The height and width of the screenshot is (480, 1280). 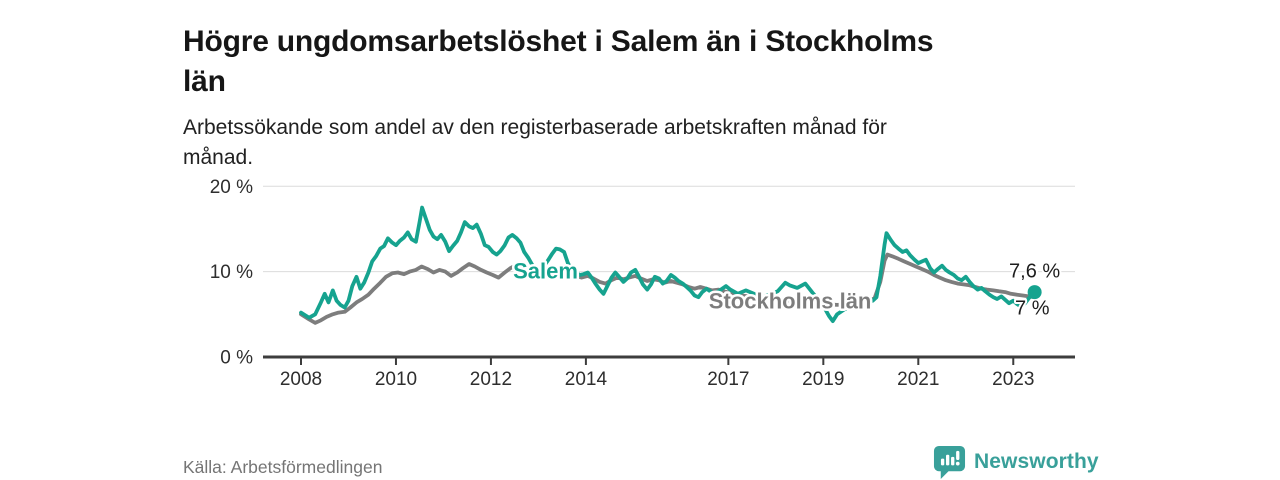 I want to click on x-tick-label-2014: 2014, so click(x=586, y=379).